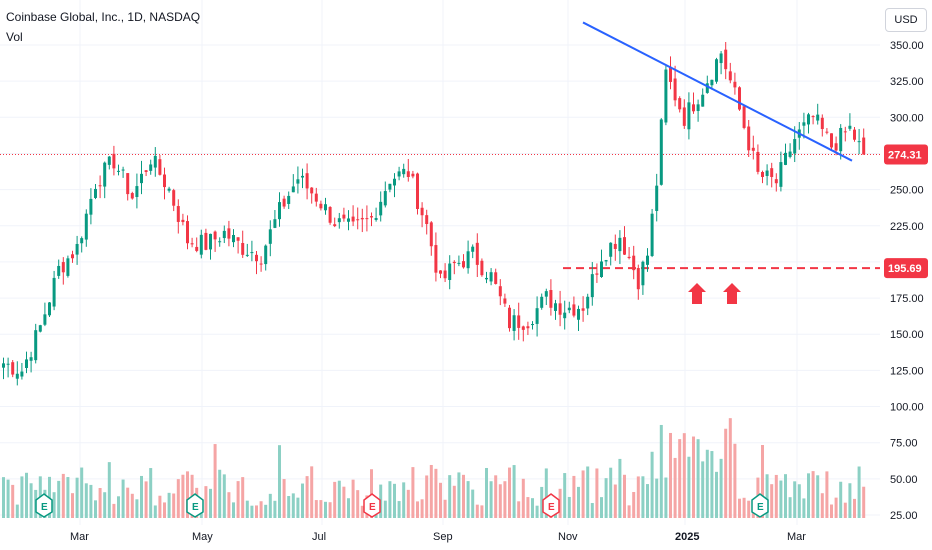 The image size is (932, 550). I want to click on currency-selector: USD, so click(906, 20).